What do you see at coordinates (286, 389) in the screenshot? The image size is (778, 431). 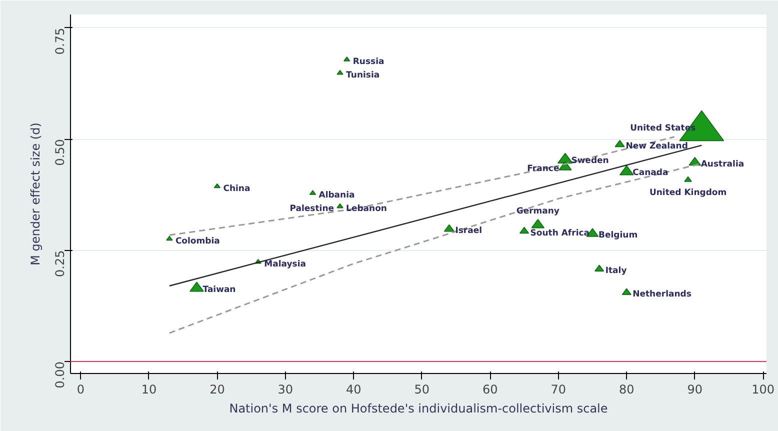 I see `x-tick-label: 30` at bounding box center [286, 389].